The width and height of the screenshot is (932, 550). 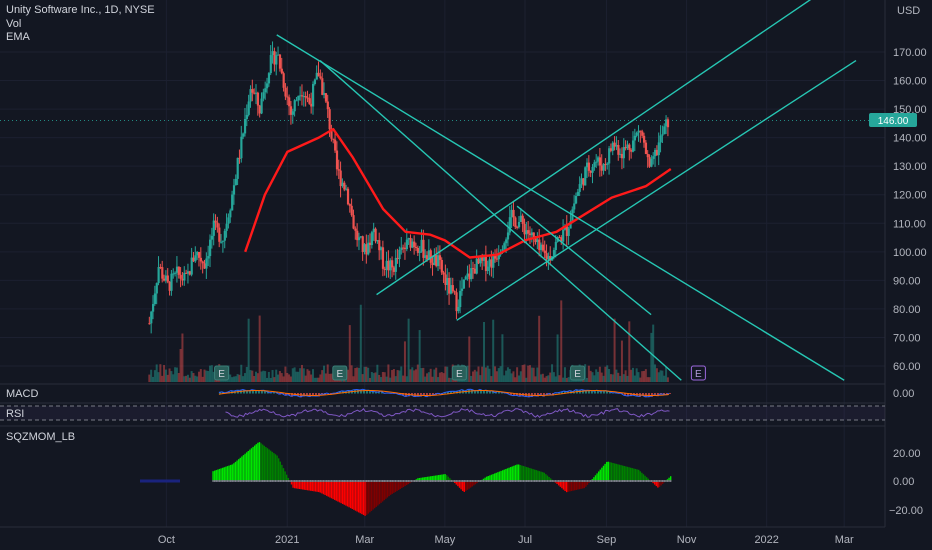 What do you see at coordinates (287, 540) in the screenshot?
I see `time-axis-tick: 2021` at bounding box center [287, 540].